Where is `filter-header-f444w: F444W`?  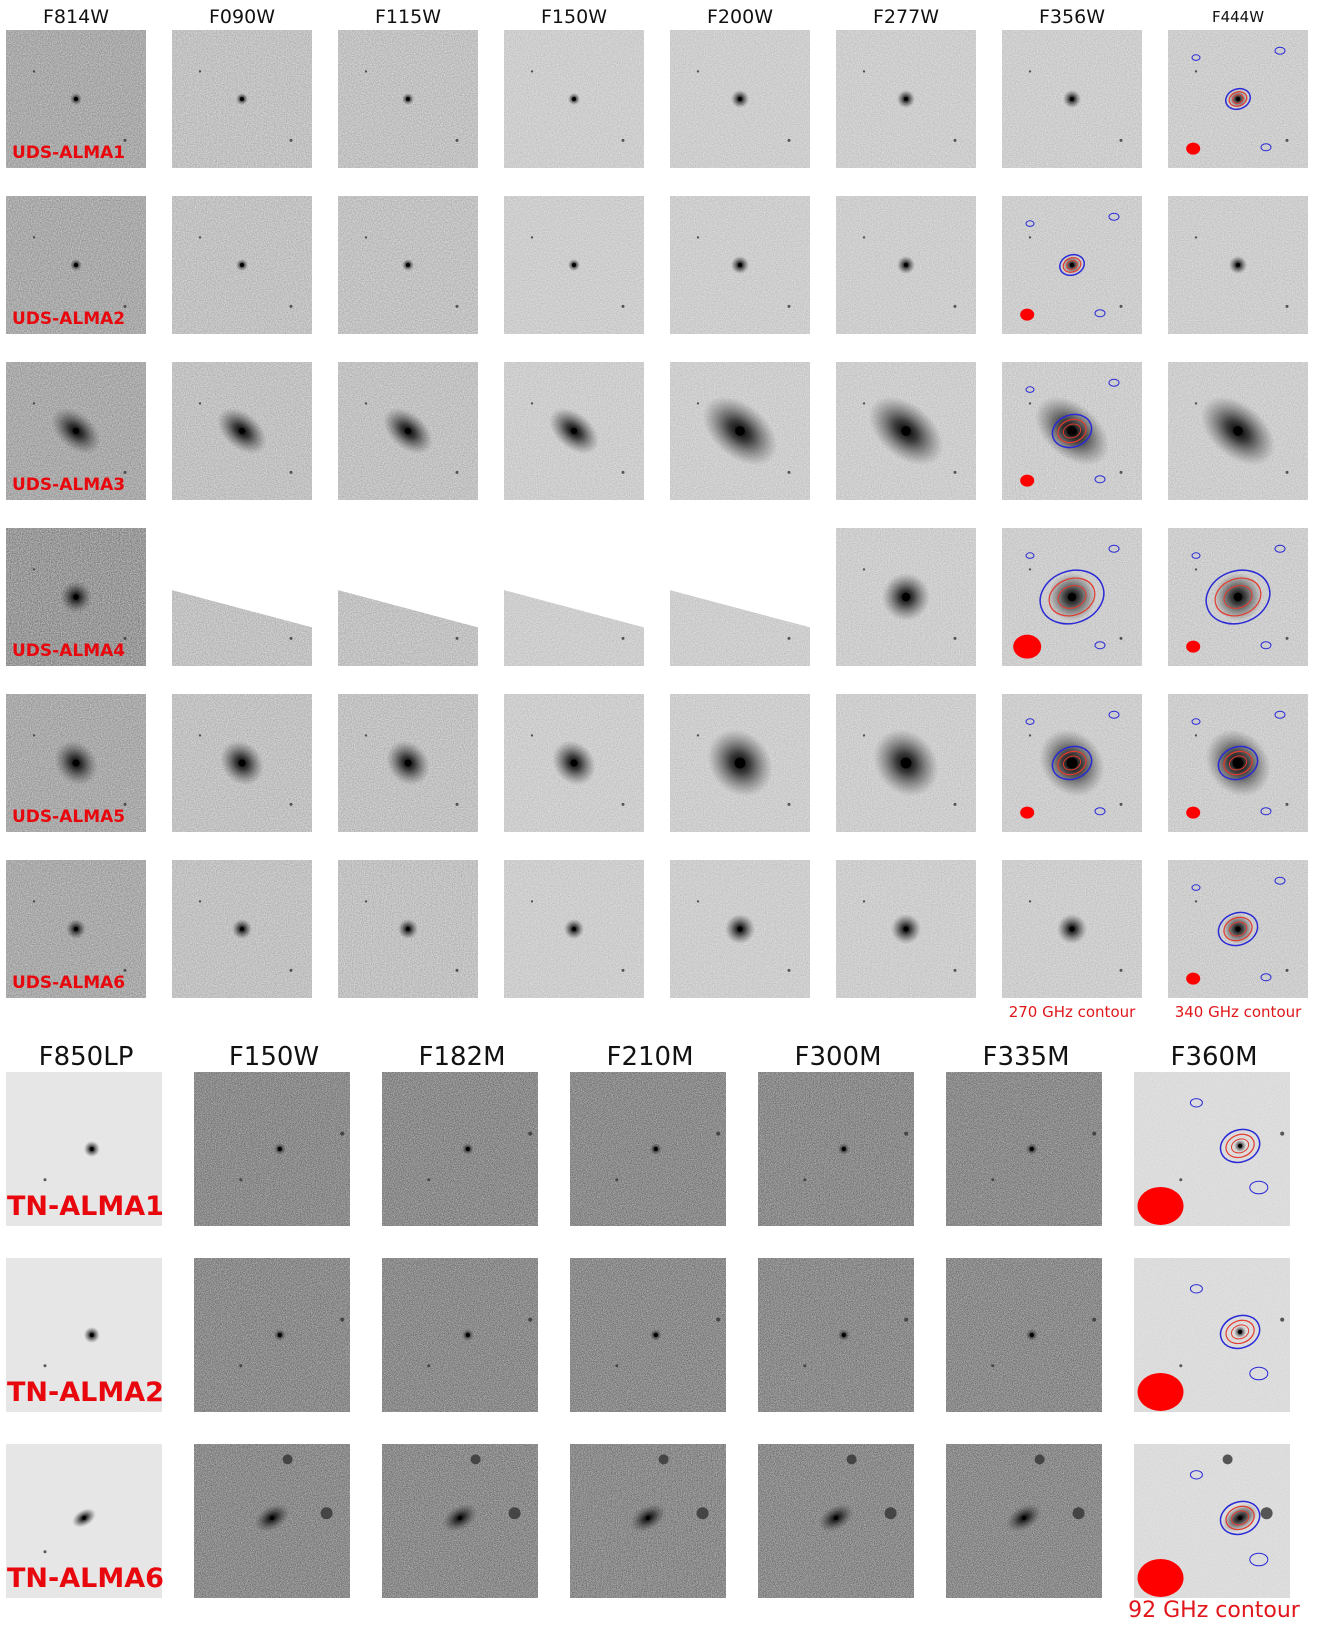 filter-header-f444w: F444W is located at coordinates (1238, 17).